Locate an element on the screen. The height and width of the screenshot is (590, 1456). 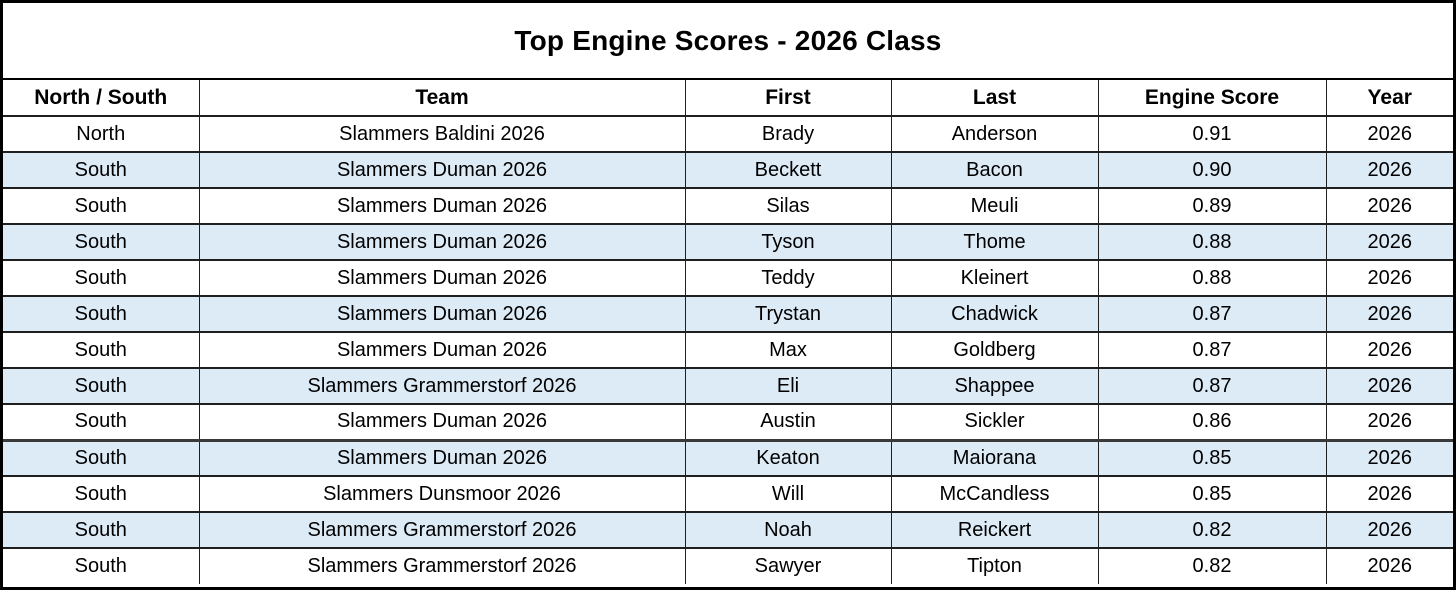
column-header: Last is located at coordinates (994, 98).